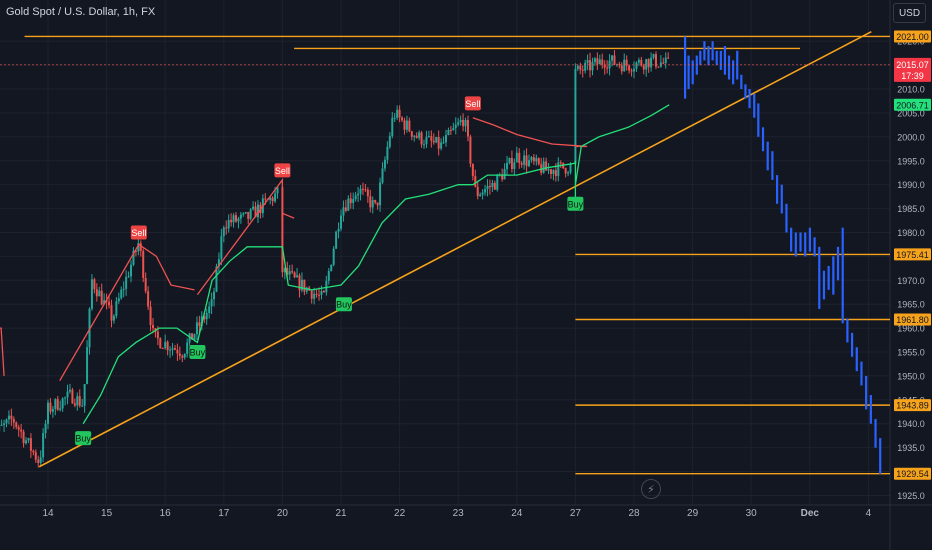  What do you see at coordinates (911, 233) in the screenshot?
I see `y-tick-label: 1980.0` at bounding box center [911, 233].